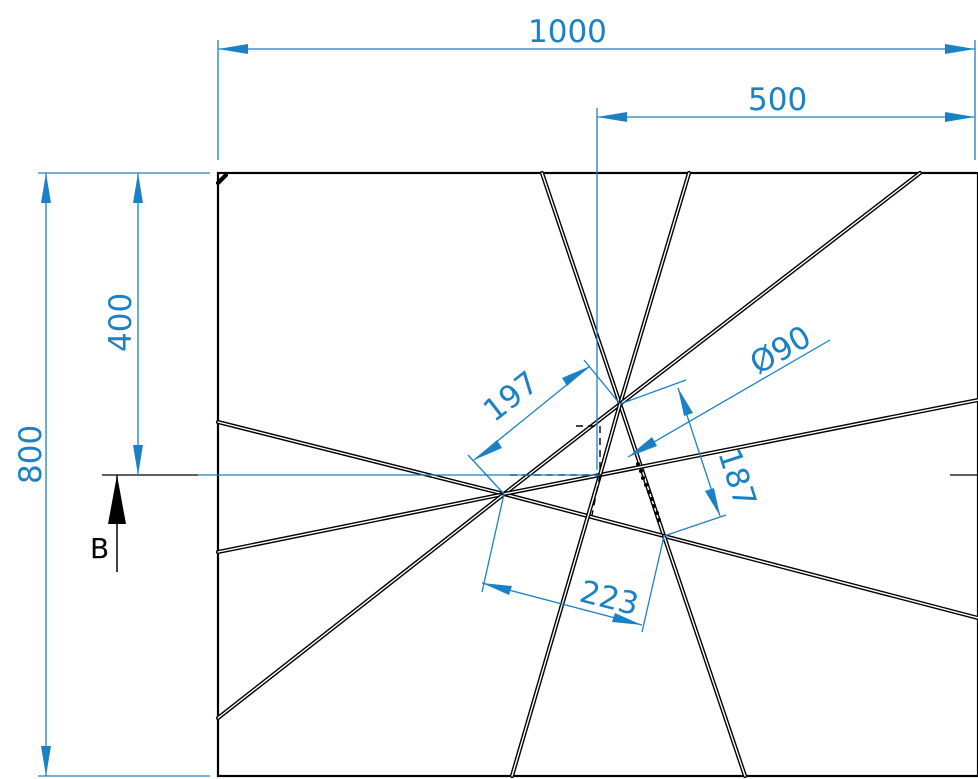 The image size is (978, 779). What do you see at coordinates (584, 515) in the screenshot?
I see `cut-line-triangle-bottom` at bounding box center [584, 515].